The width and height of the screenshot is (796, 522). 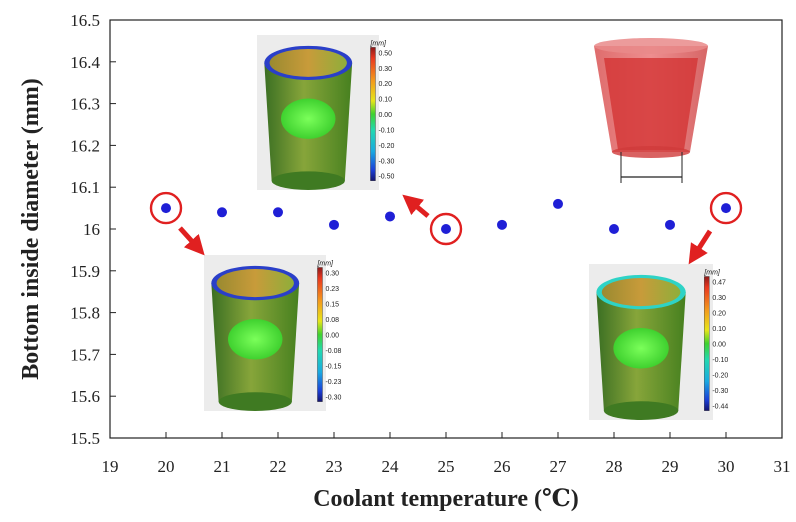 What do you see at coordinates (559, 466) in the screenshot?
I see `x-tick-label: 27` at bounding box center [559, 466].